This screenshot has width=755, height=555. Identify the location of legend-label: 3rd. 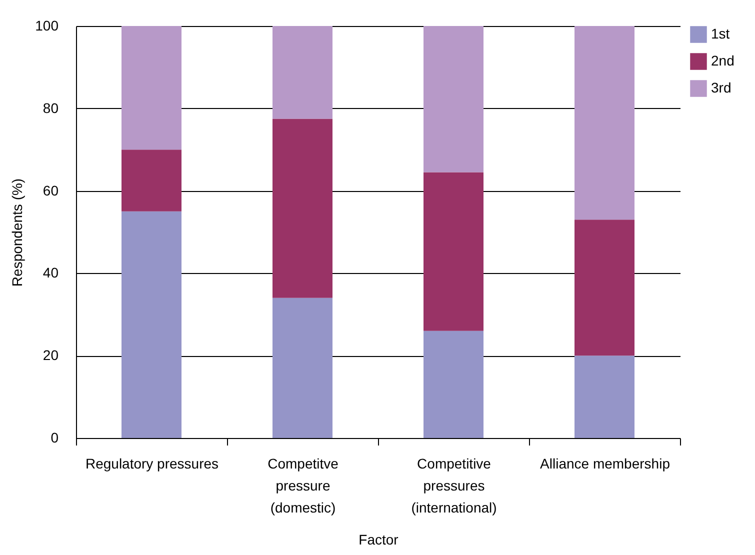
(721, 88).